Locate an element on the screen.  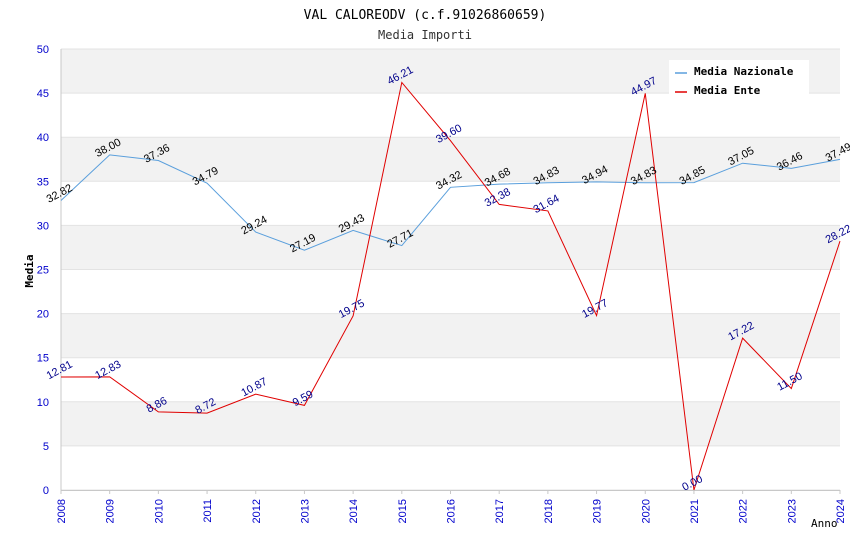
x-tick-label: 2011 is located at coordinates (208, 511).